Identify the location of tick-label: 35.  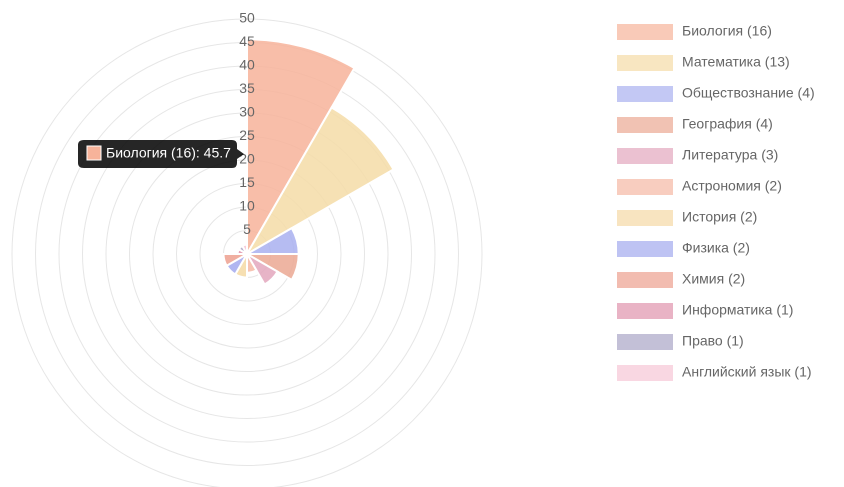
(247, 88).